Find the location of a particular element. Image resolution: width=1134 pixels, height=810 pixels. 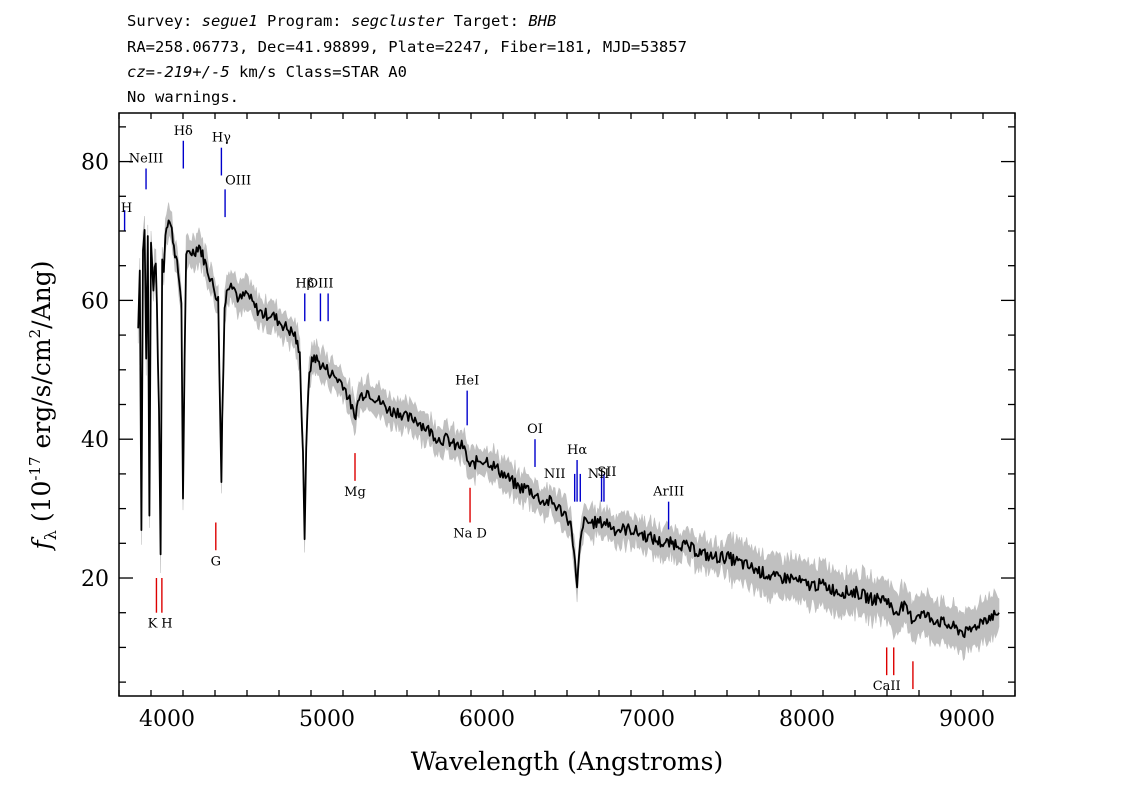

line-label-11: Hα is located at coordinates (577, 450).